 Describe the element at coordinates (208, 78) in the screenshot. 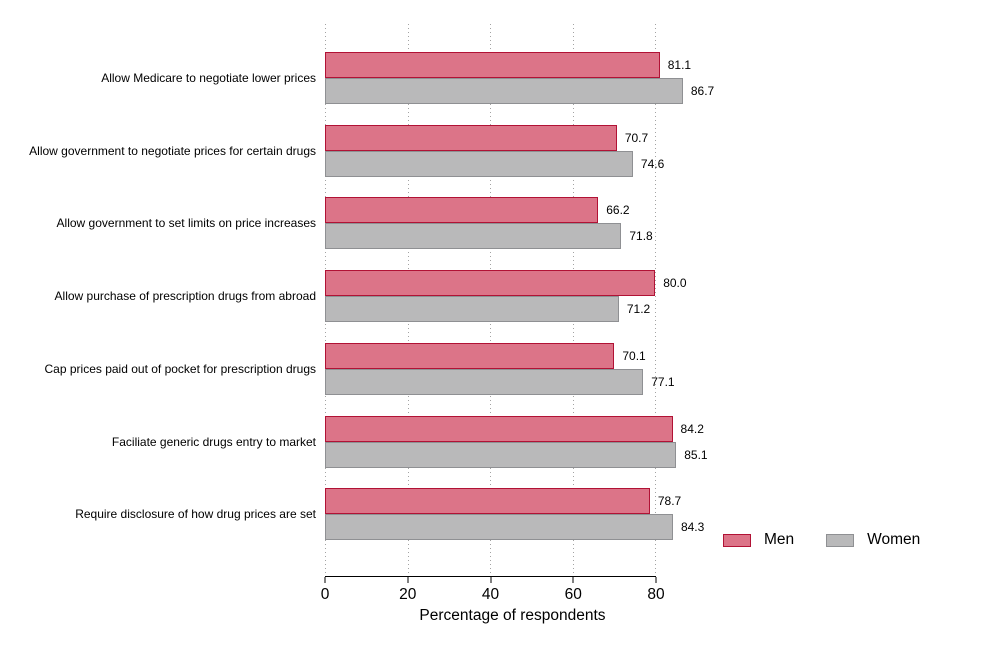

I see `category-label: Allow Medicare to negotiate lower prices` at that location.